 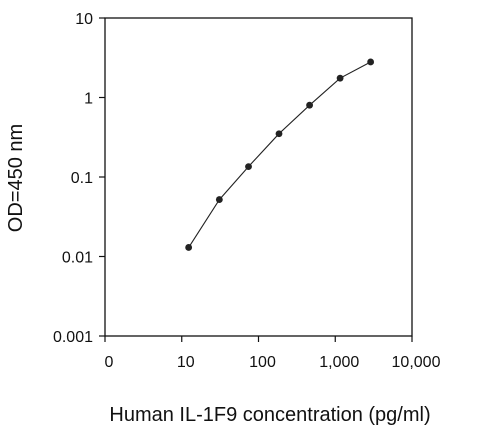 I want to click on x-tick-label: 10,000, so click(x=416, y=362).